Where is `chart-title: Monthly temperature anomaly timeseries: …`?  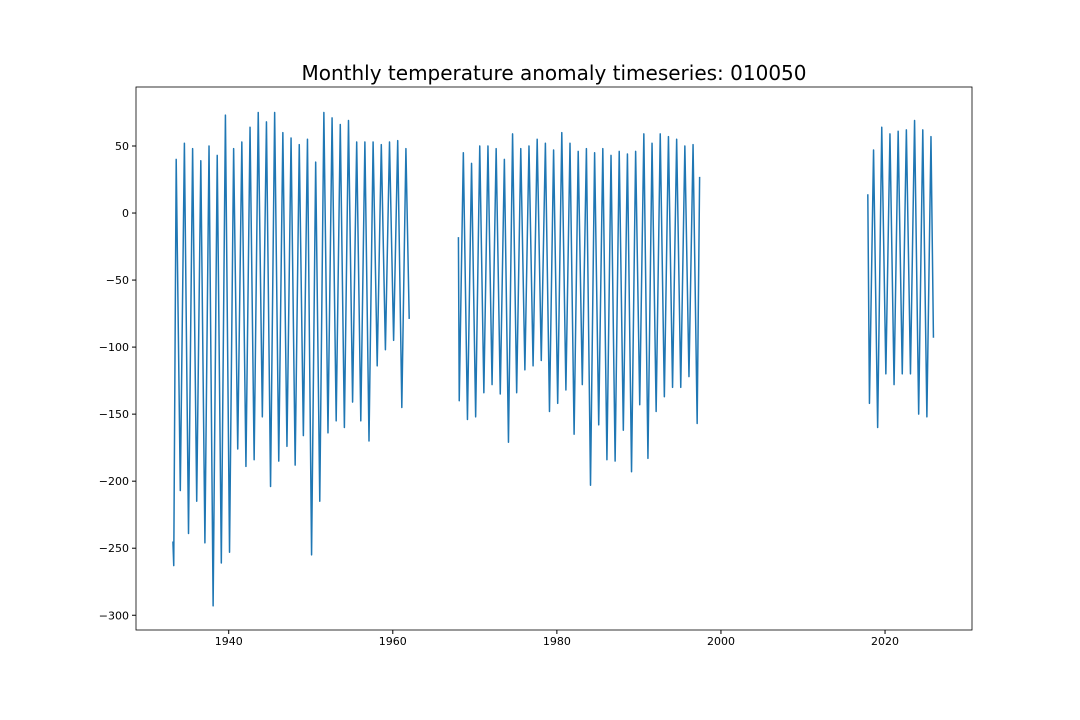 chart-title: Monthly temperature anomaly timeseries: … is located at coordinates (553, 73).